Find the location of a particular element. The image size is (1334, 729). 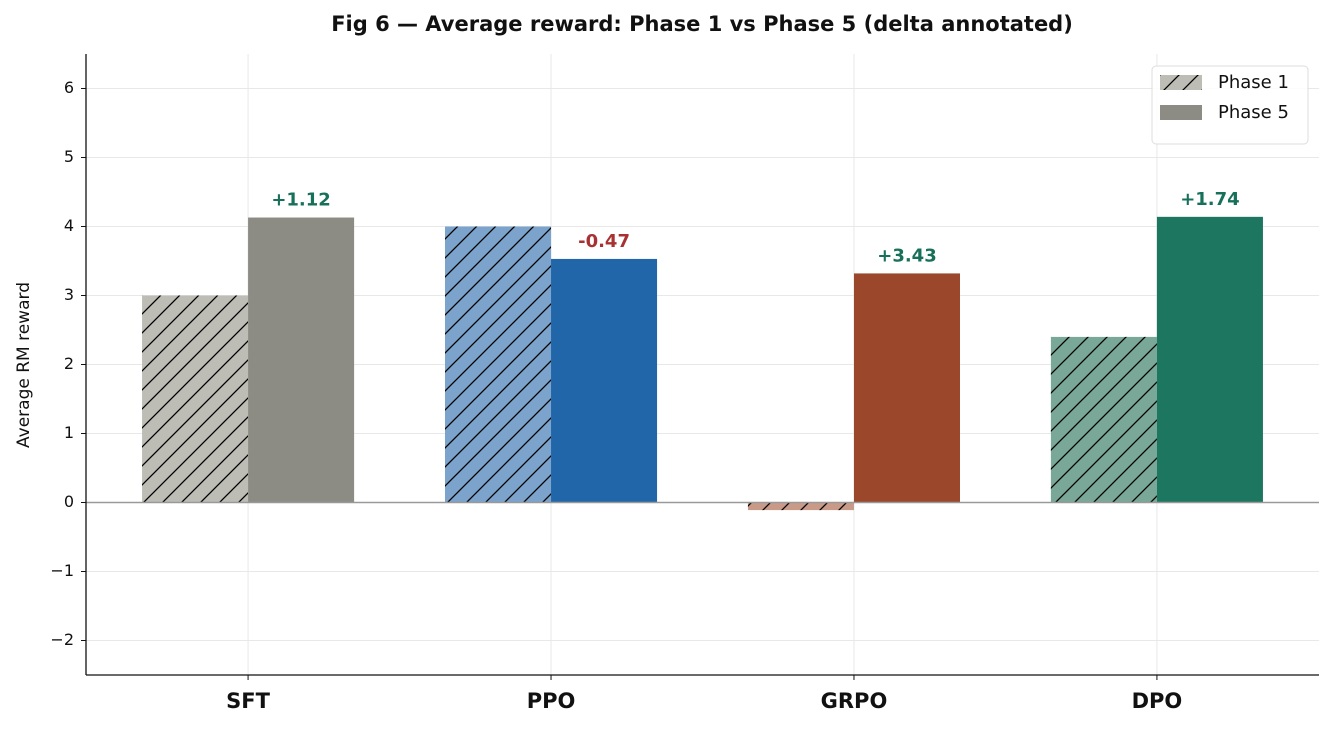

y-tick-label: 6 is located at coordinates (69, 87).